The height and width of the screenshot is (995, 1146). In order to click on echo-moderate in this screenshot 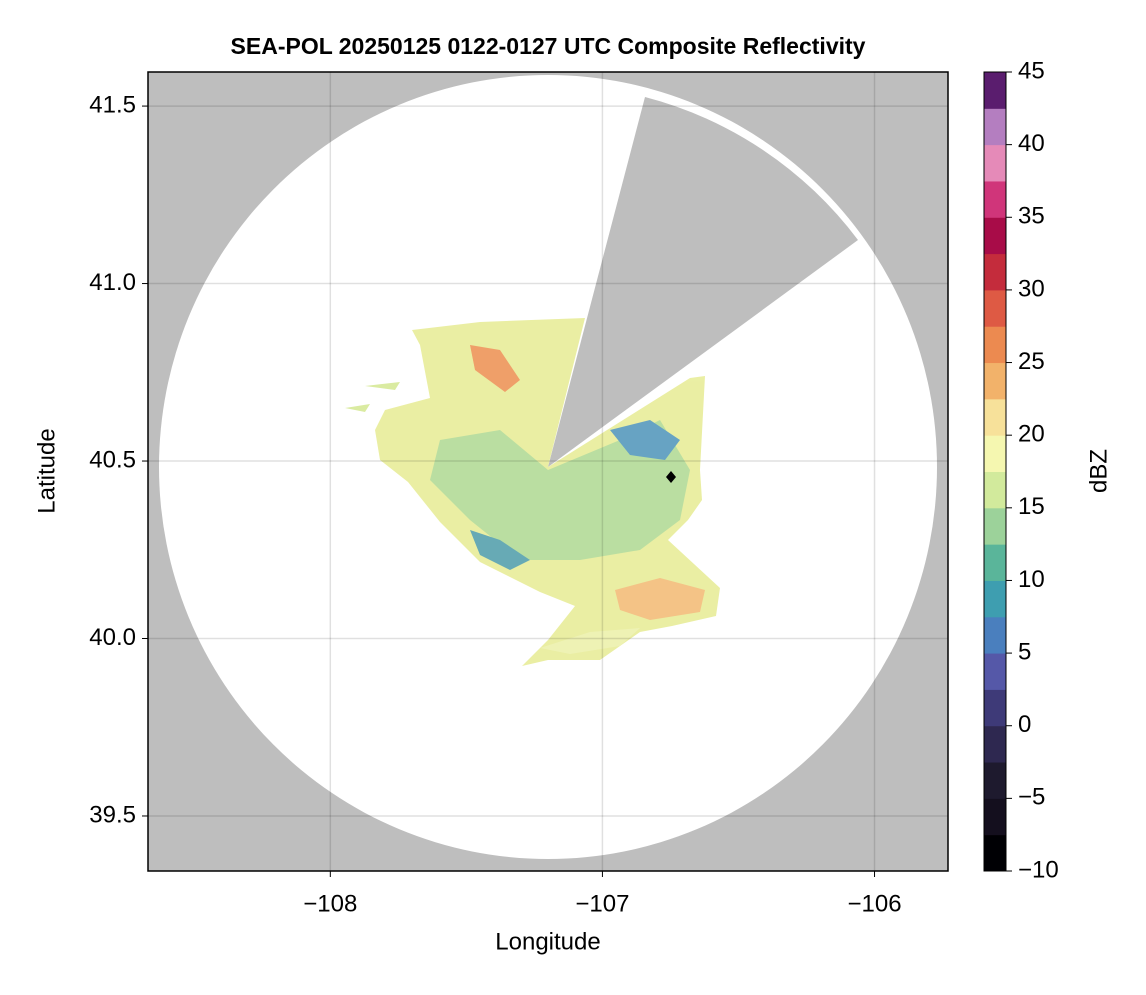, I will do `click(560, 490)`.